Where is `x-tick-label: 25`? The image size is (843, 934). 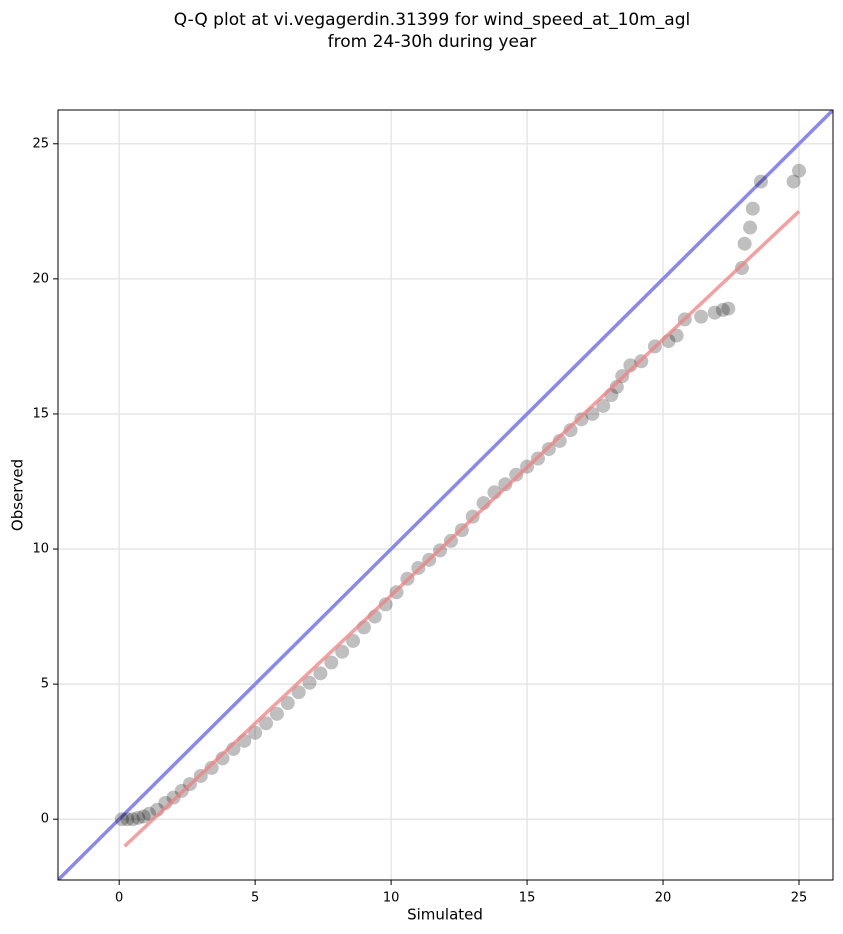
x-tick-label: 25 is located at coordinates (799, 898).